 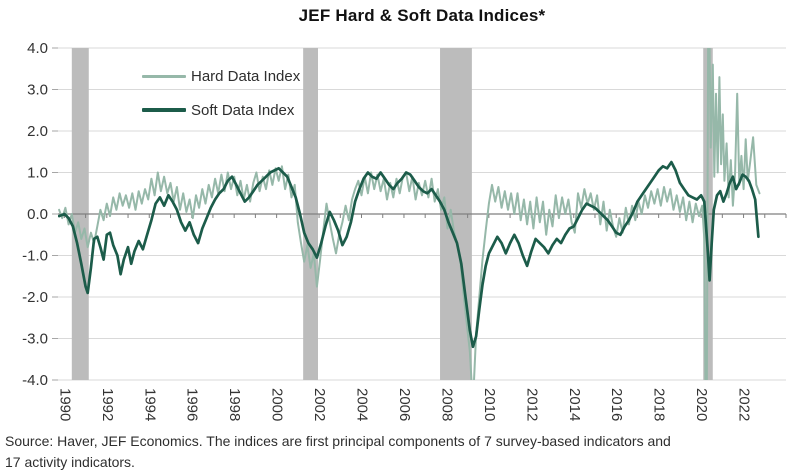 I want to click on x-tick-label: 2018, so click(x=659, y=404).